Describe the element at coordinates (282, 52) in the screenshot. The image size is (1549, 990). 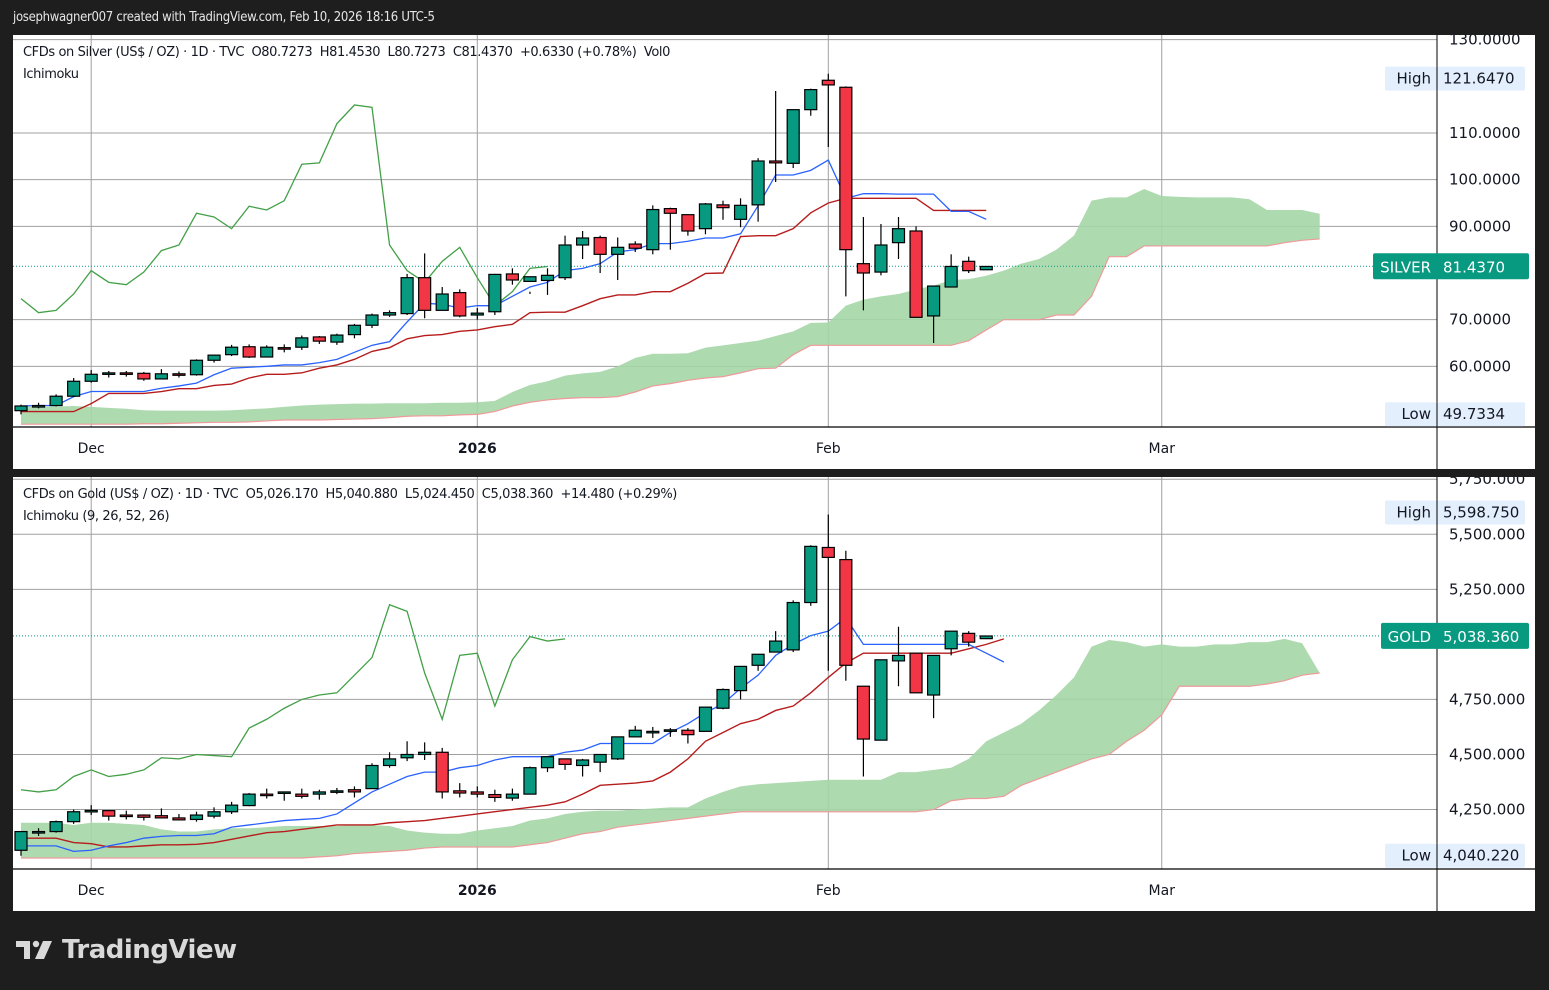
I see `silver-open: O80.7273` at that location.